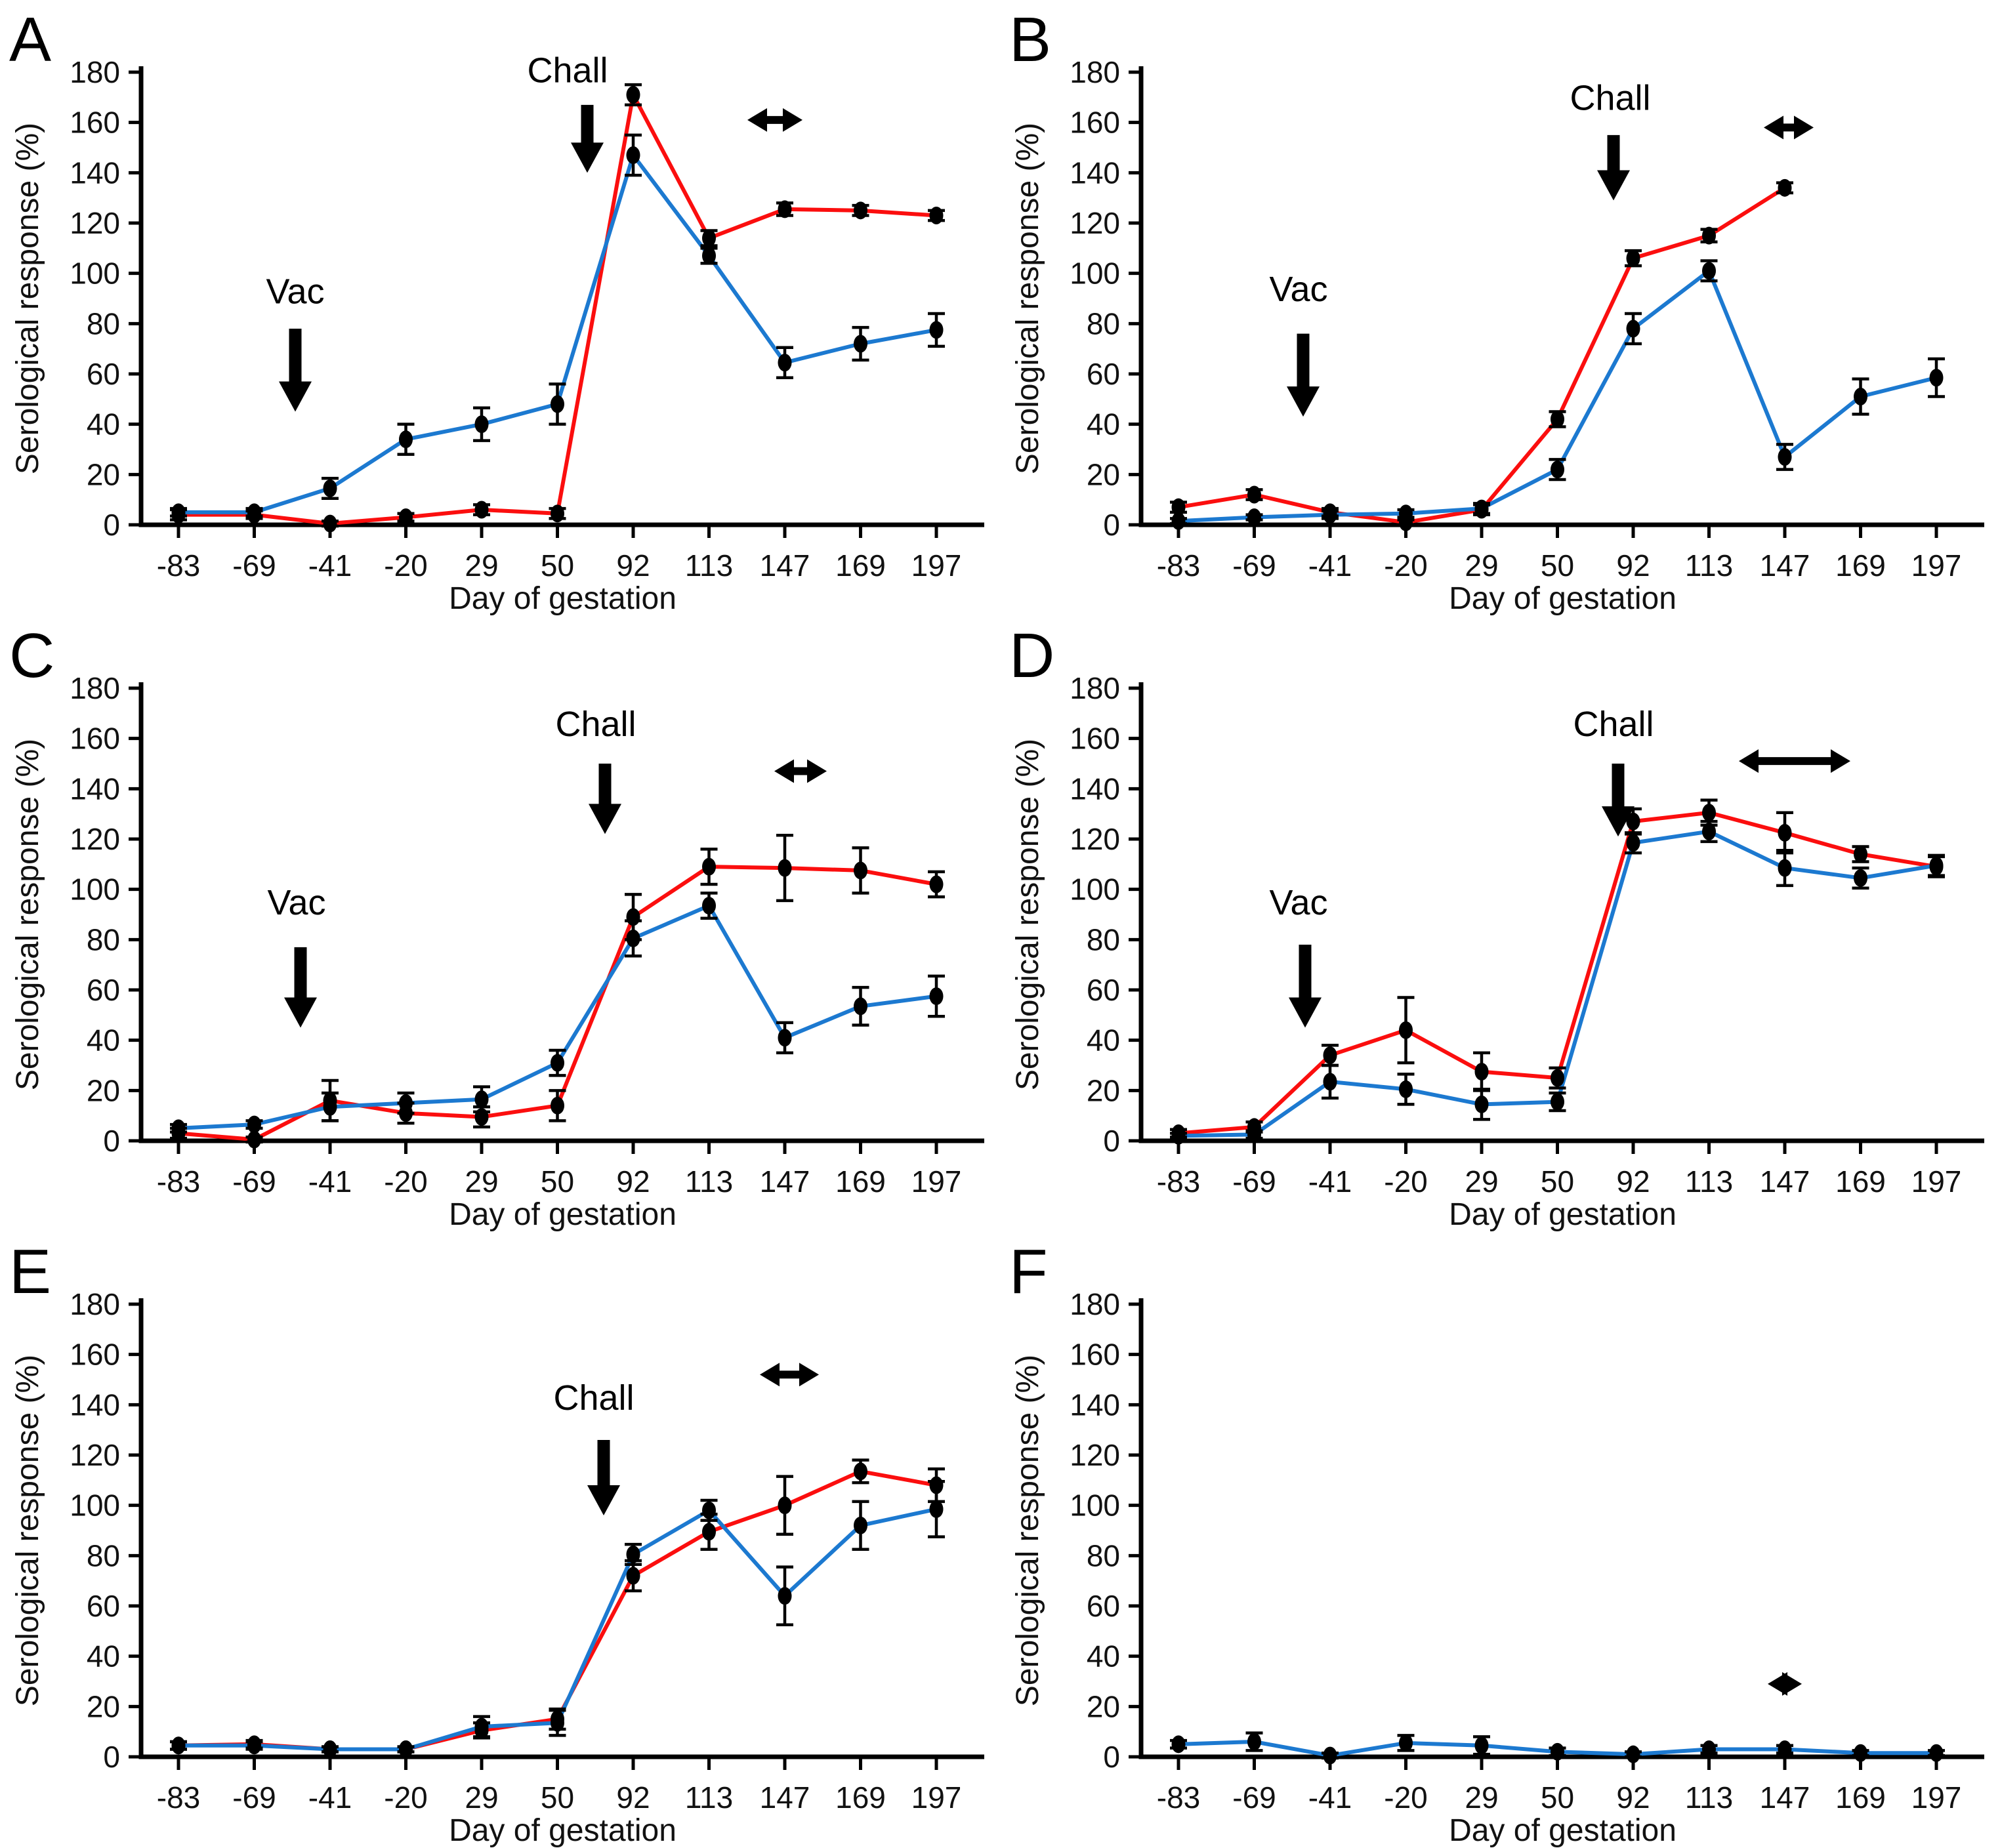 The image size is (2000, 1848). Describe the element at coordinates (587, 138) in the screenshot. I see `chall-arrow-icon` at that location.